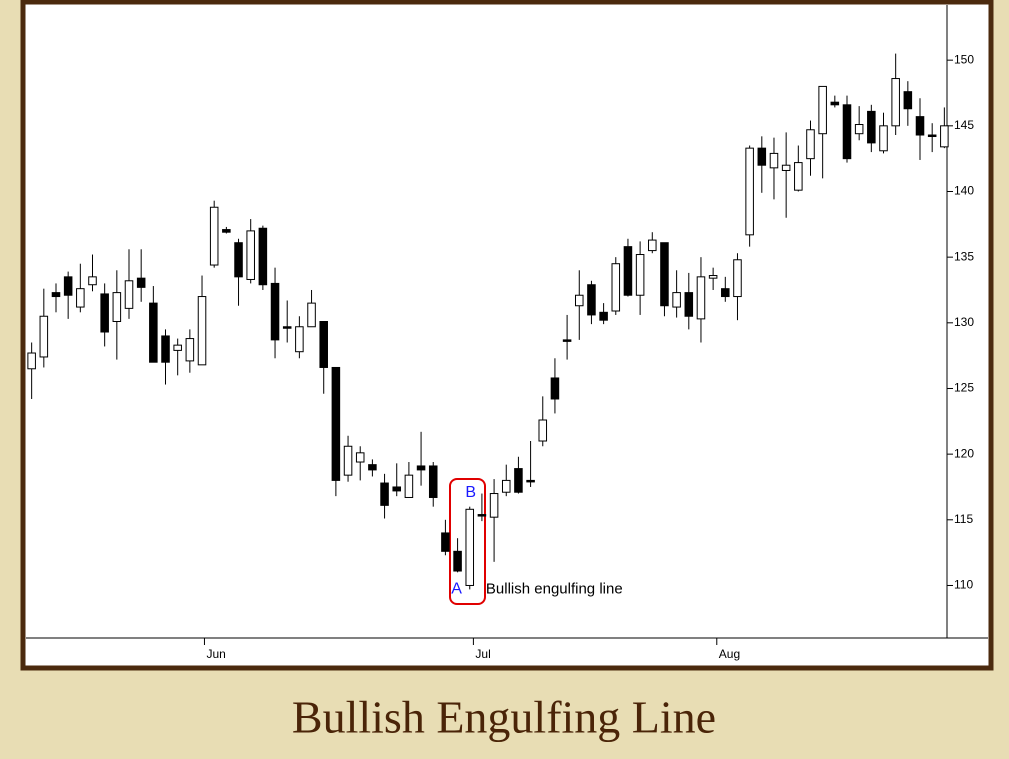  Describe the element at coordinates (456, 589) in the screenshot. I see `annotation: A` at that location.